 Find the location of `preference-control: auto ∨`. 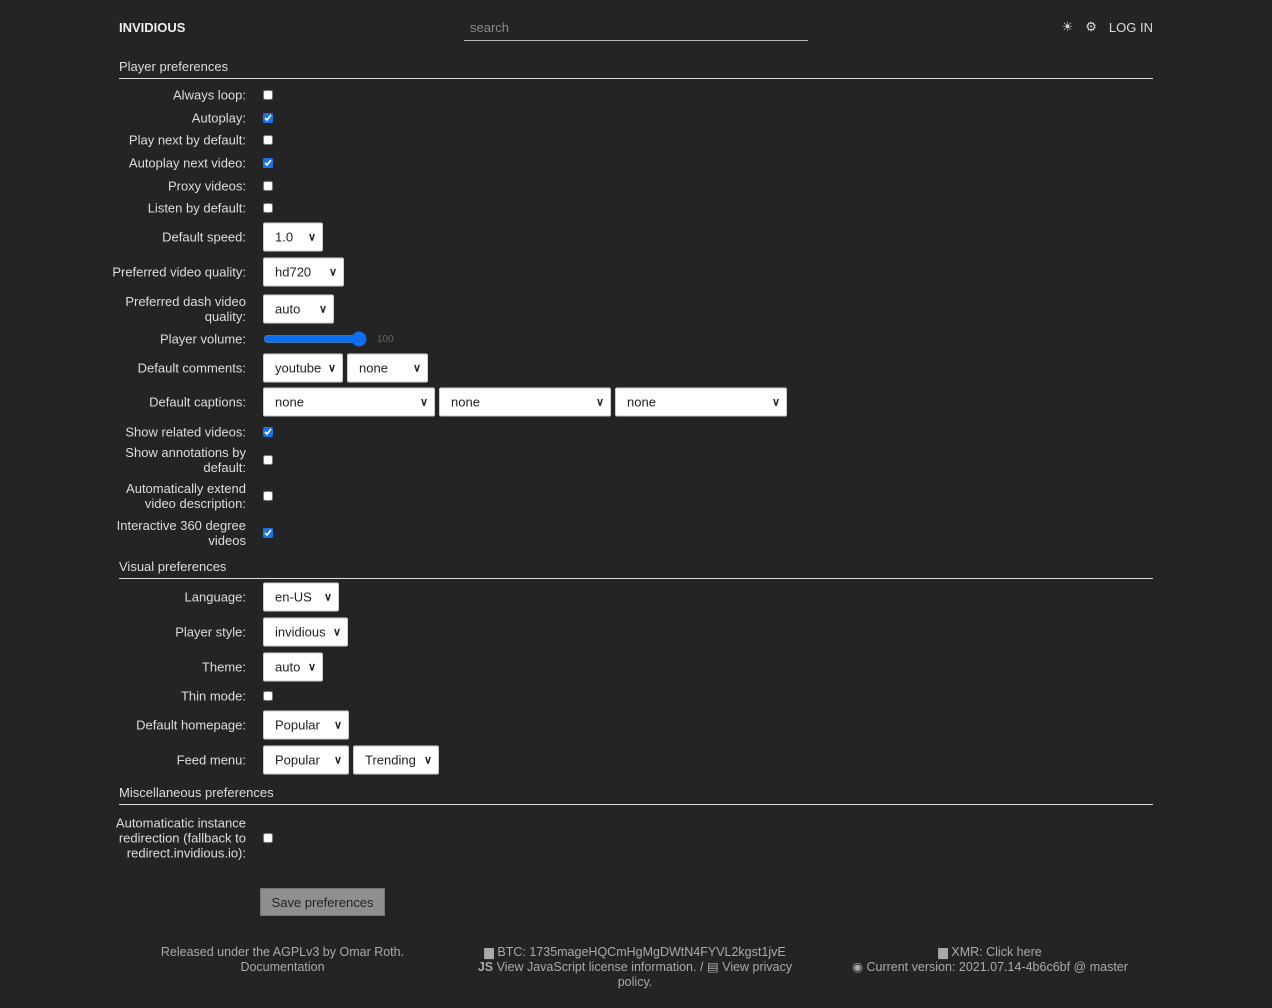

preference-control: auto ∨ is located at coordinates (293, 667).